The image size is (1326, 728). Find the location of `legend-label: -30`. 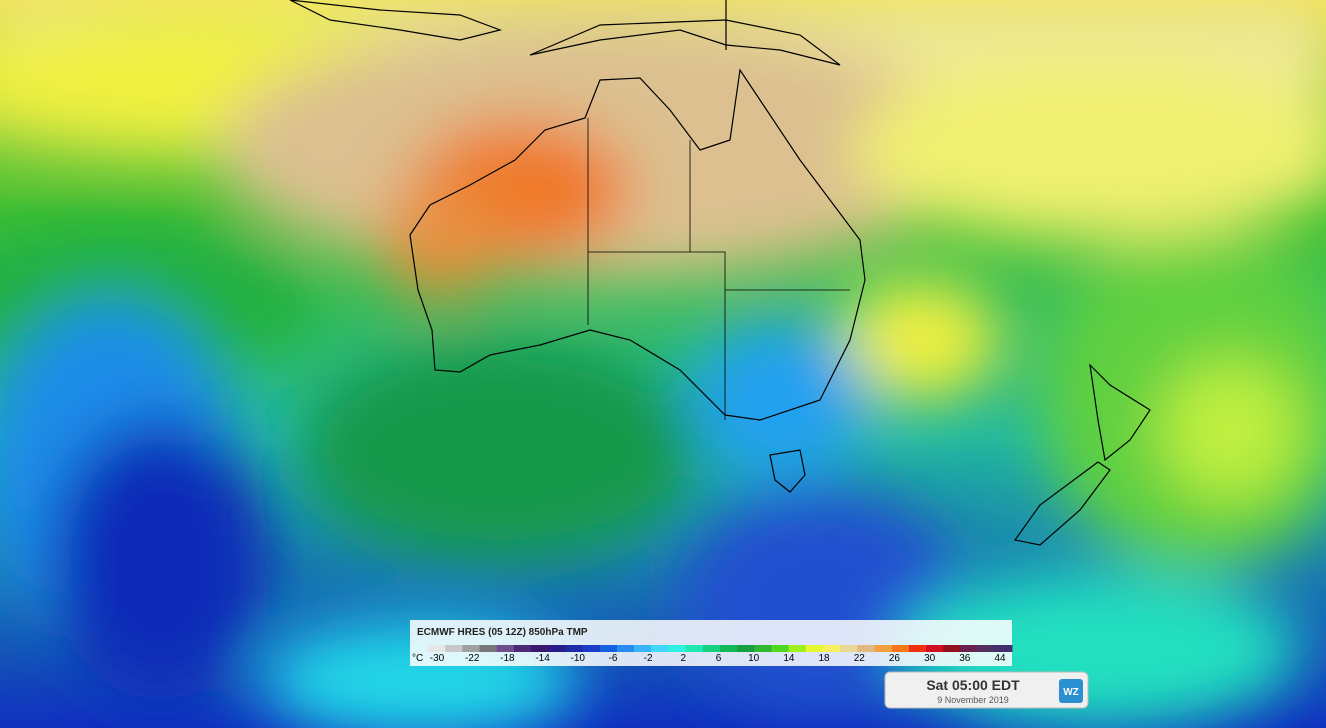

legend-label: -30 is located at coordinates (437, 658).